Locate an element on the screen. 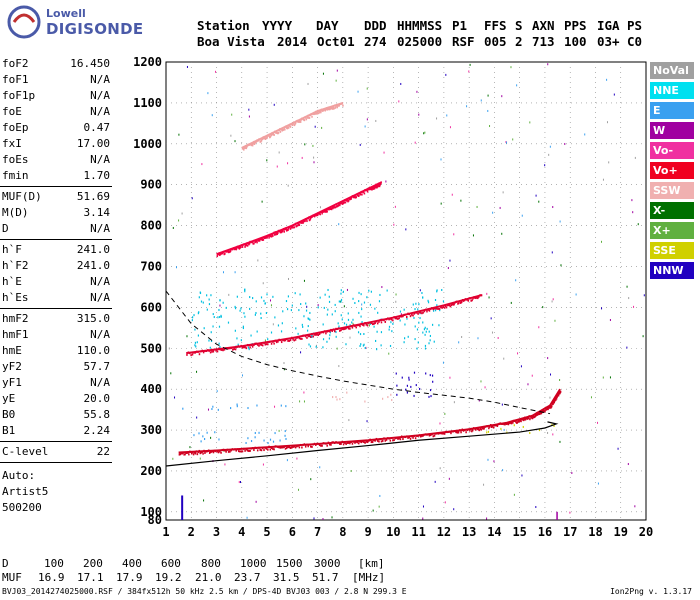 The width and height of the screenshot is (700, 600). param-row: fxI 17.00 is located at coordinates (56, 144).